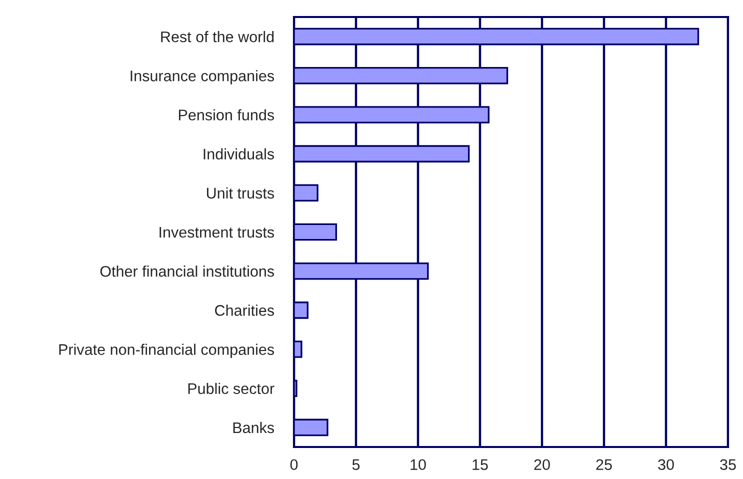 This screenshot has width=743, height=479. I want to click on x-tick-label: 15, so click(480, 464).